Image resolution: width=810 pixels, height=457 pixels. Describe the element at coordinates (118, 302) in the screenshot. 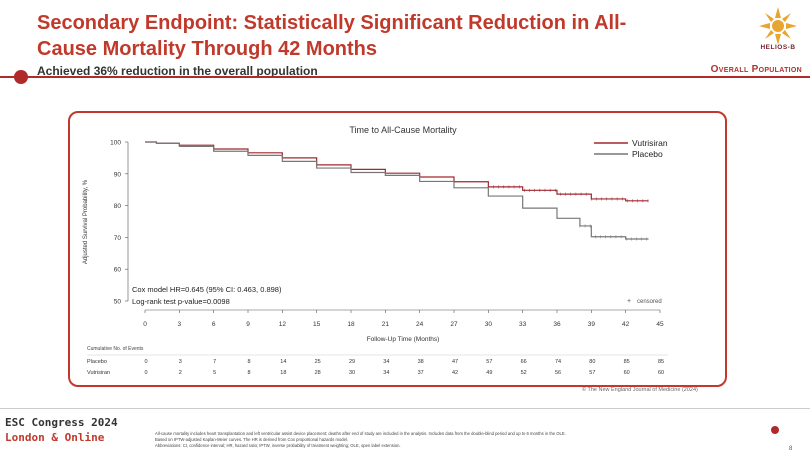

I see `y-tick-label: 50` at that location.